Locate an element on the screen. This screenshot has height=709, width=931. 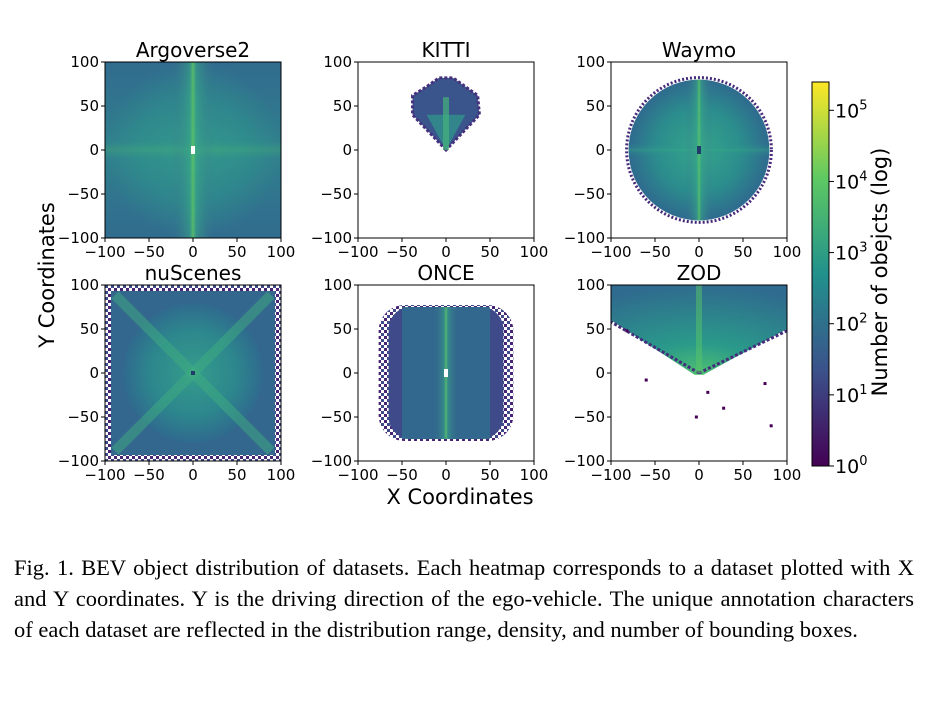
heatmap-once: ONCE −100 −50 0 50 100 100 50 0 −50 −100 is located at coordinates (430, 372).